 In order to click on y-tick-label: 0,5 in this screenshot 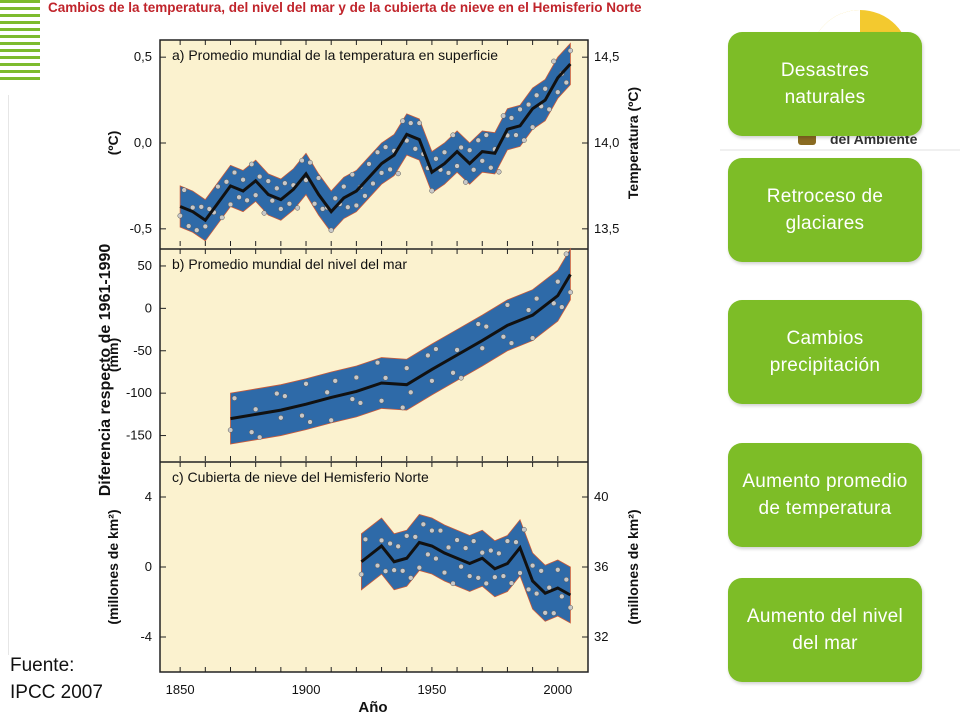, I will do `click(143, 56)`.